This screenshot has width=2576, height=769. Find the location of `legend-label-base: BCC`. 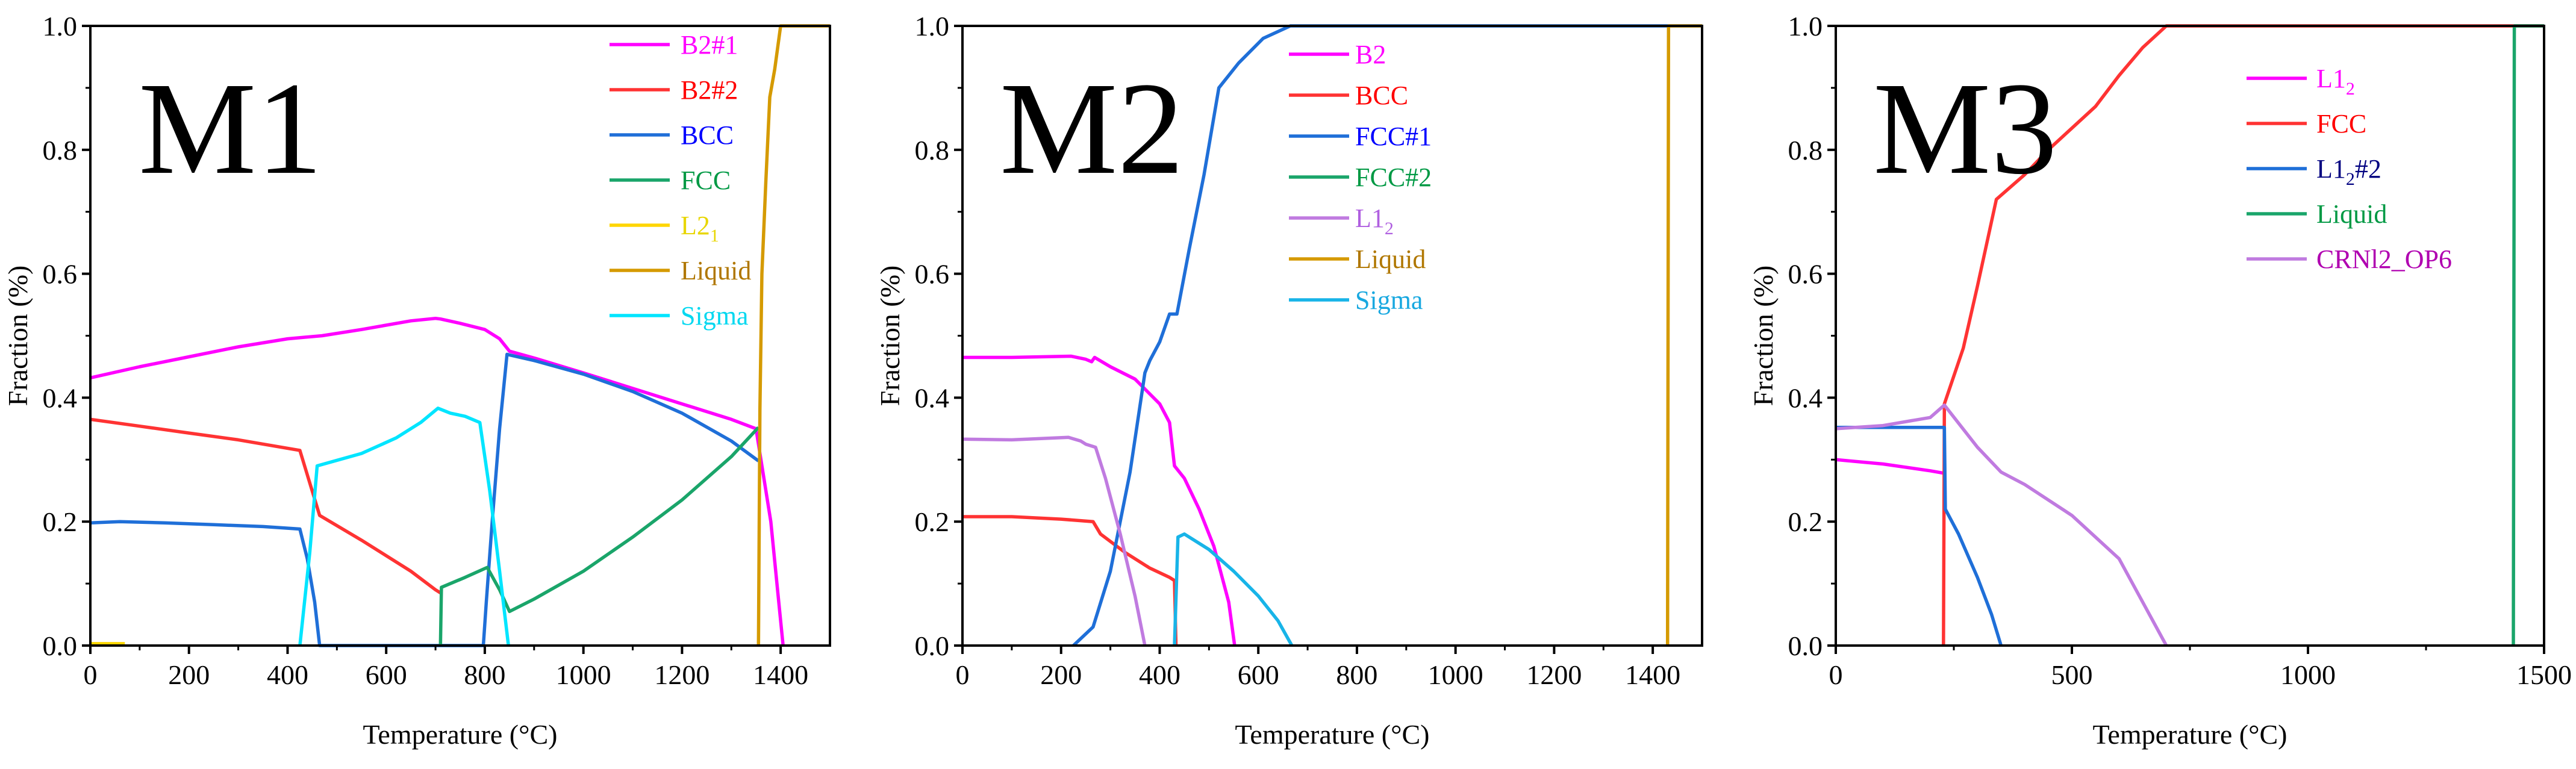

legend-label-base: BCC is located at coordinates (707, 135).